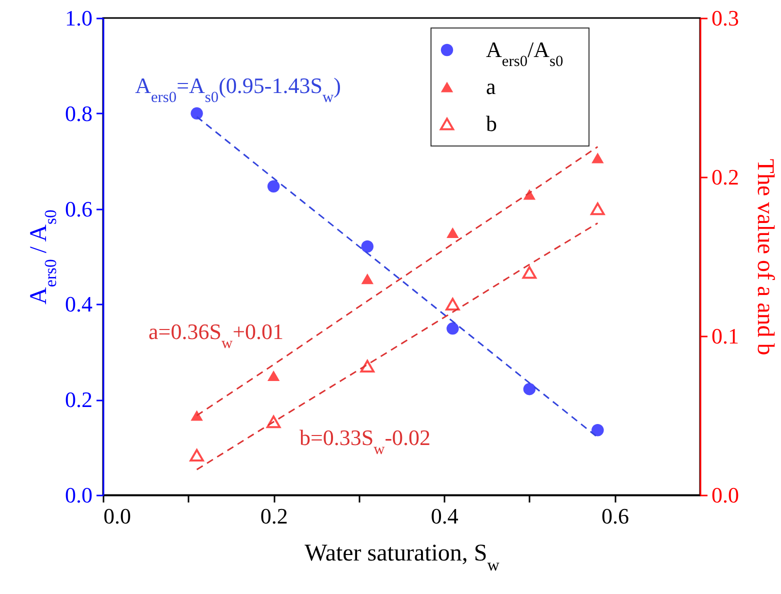 The image size is (781, 594). What do you see at coordinates (78, 399) in the screenshot?
I see `y-tick-label: 0.2` at bounding box center [78, 399].